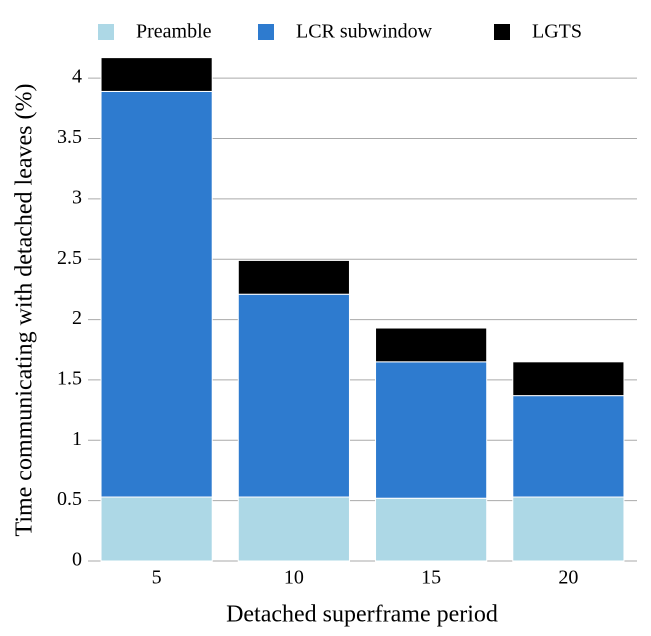 The height and width of the screenshot is (636, 651). I want to click on y-tick-label: 2.5, so click(69, 258).